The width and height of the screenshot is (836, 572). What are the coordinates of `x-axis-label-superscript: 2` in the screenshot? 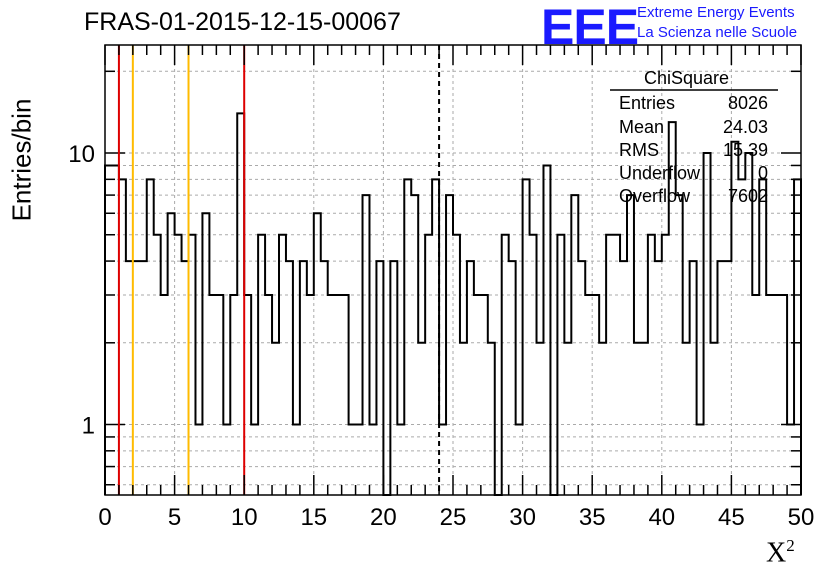 It's located at (790, 545).